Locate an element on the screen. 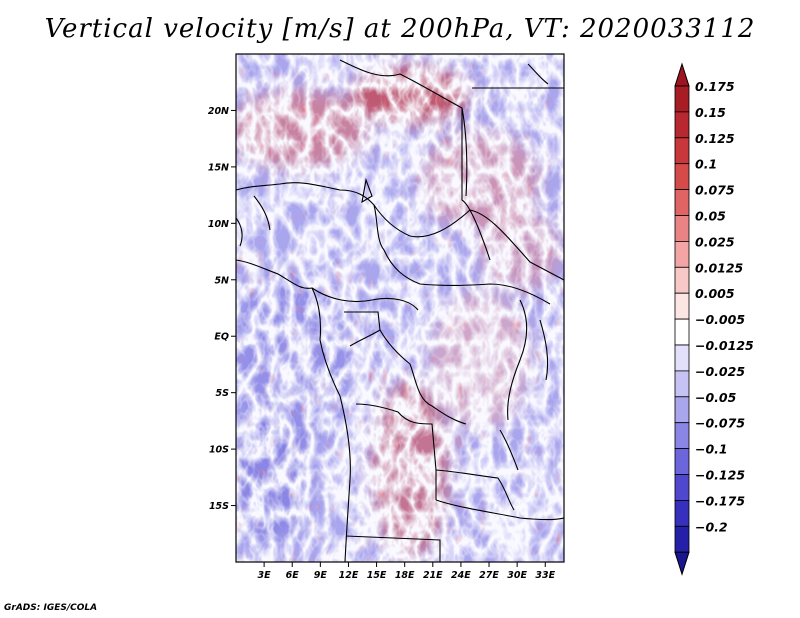 The height and width of the screenshot is (618, 800). lat-tick-label: 20N is located at coordinates (218, 111).